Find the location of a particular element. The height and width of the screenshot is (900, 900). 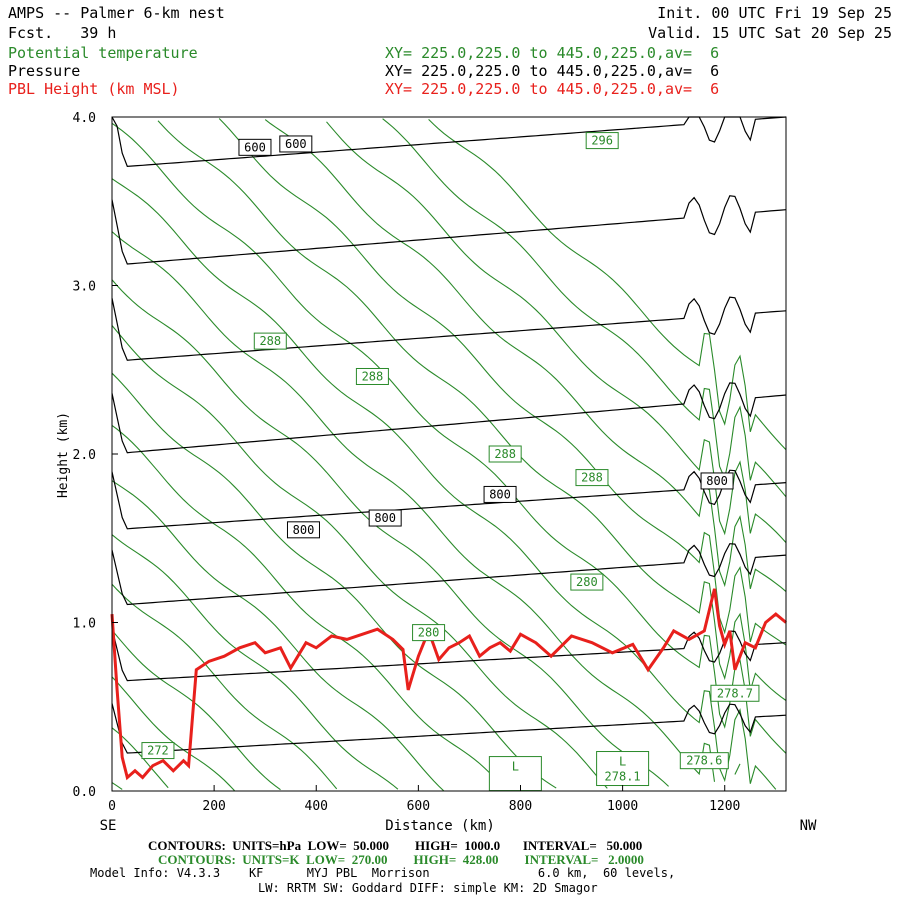

low-marker-value: 278.1 is located at coordinates (623, 777).